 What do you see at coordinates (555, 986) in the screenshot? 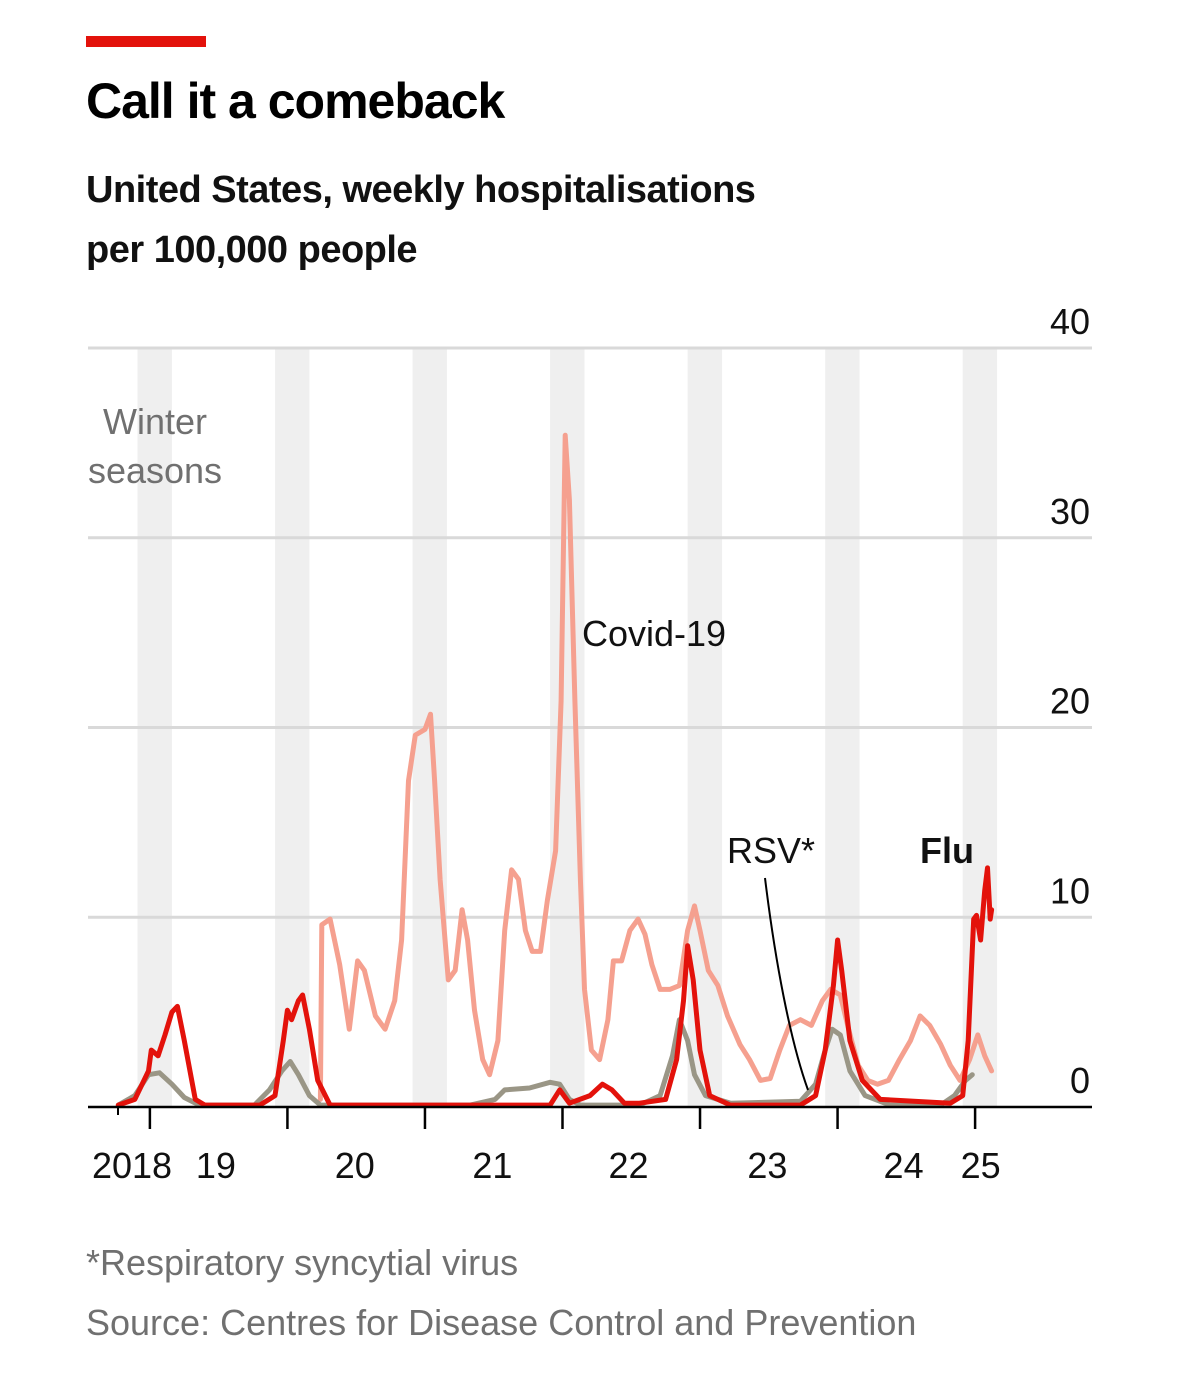
I see `series-line` at bounding box center [555, 986].